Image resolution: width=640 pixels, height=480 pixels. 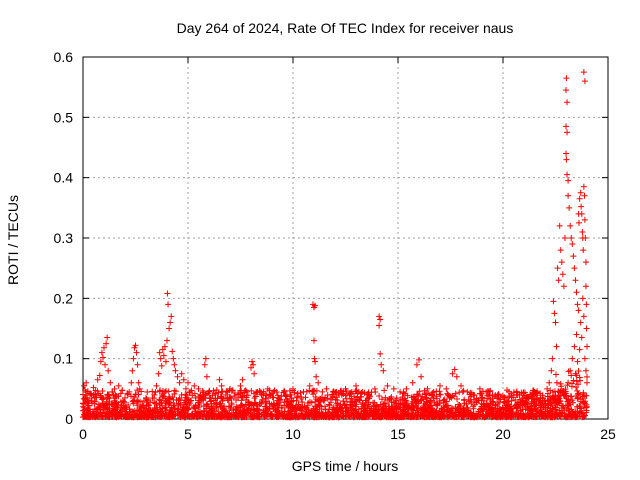 I want to click on y-tick-label: 0.6, so click(x=64, y=57).